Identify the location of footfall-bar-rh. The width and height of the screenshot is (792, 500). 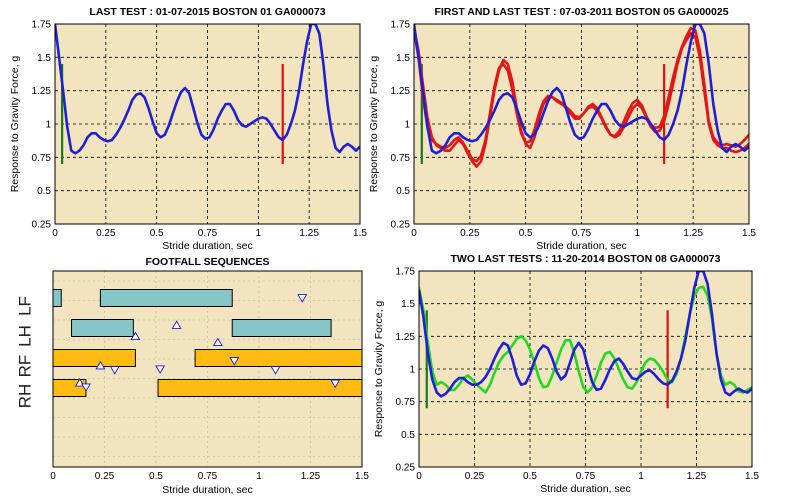
(260, 388).